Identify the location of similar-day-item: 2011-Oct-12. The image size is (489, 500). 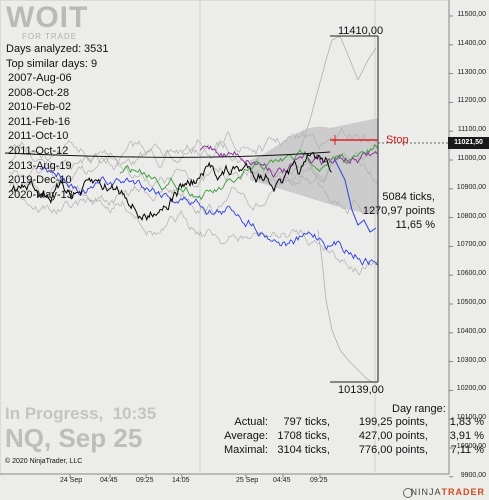
(38, 151).